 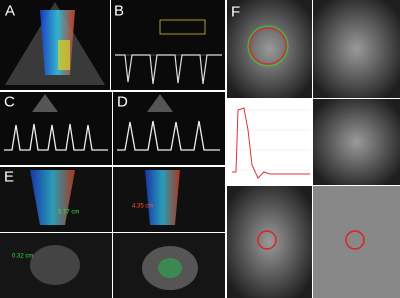 I want to click on panel-label: B, so click(x=119, y=10).